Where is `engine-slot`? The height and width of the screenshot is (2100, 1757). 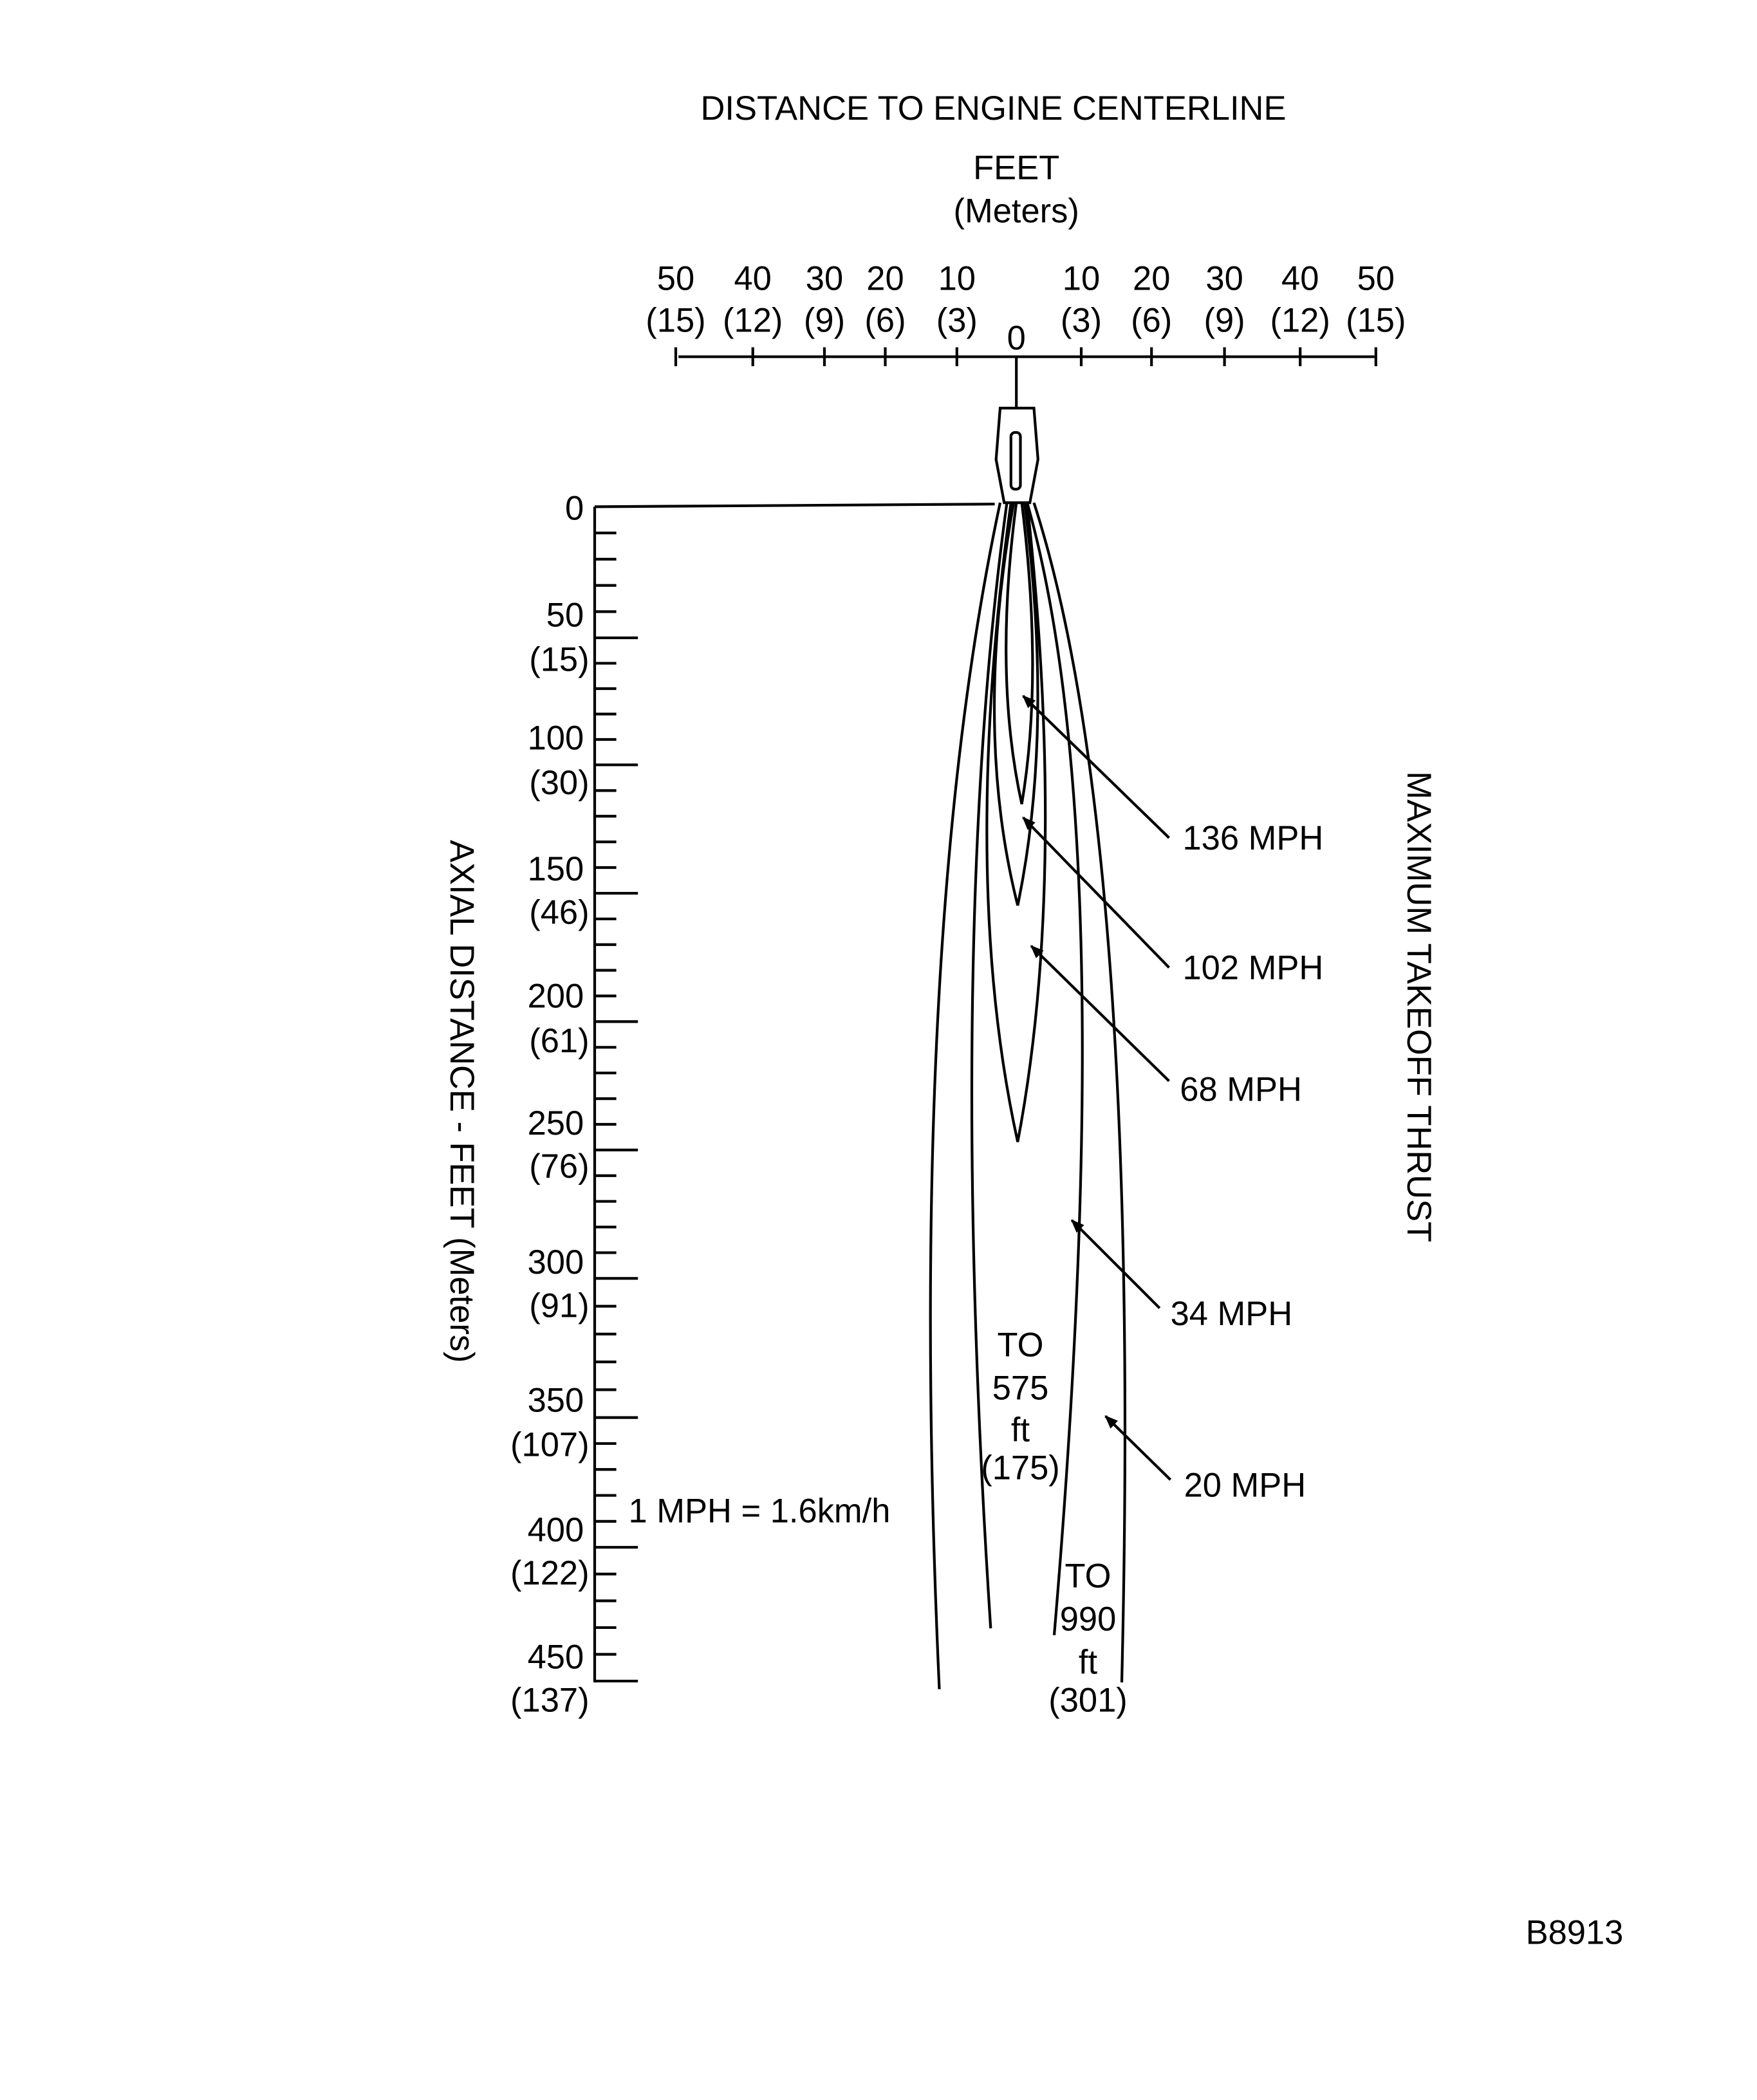 engine-slot is located at coordinates (1015, 461).